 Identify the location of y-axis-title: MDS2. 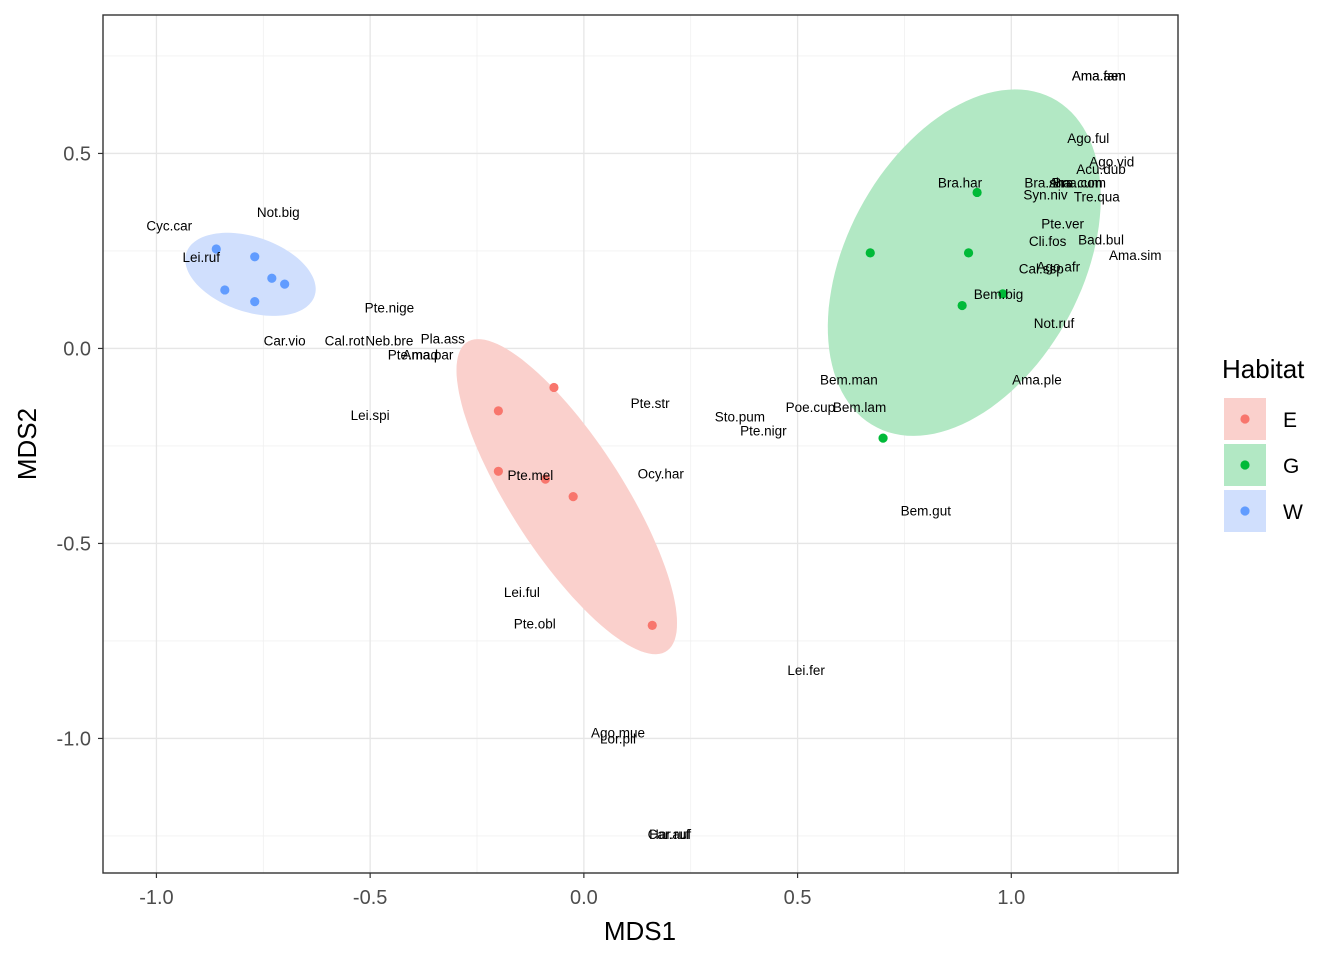
(27, 444).